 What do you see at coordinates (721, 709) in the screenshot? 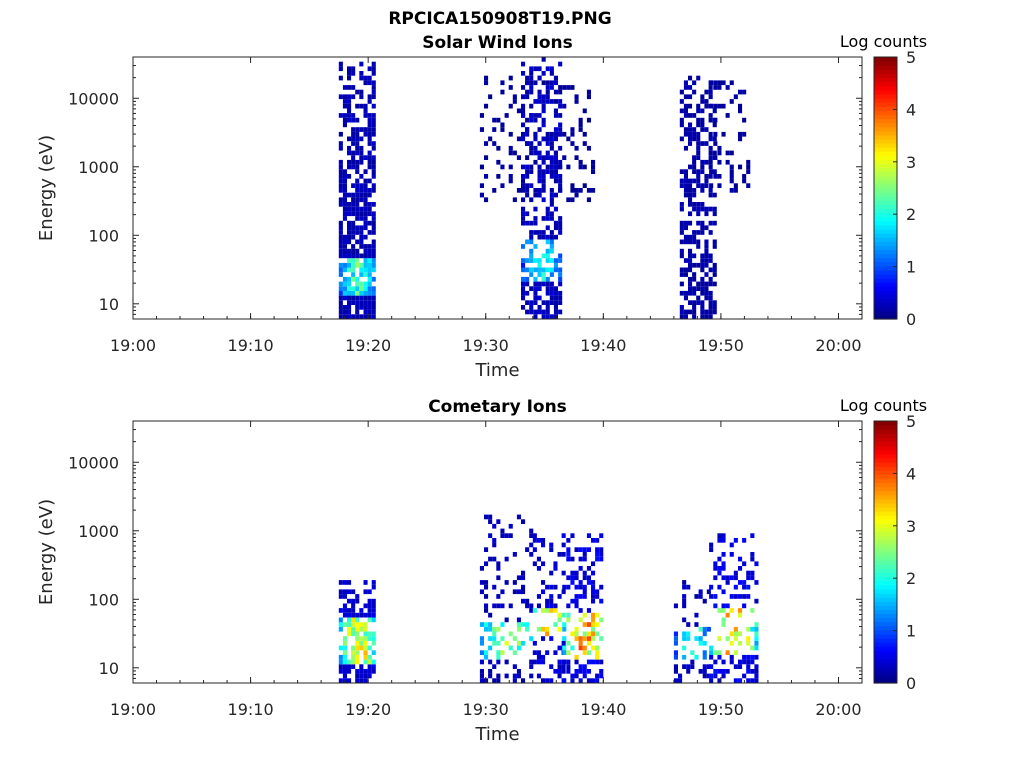
I see `x-tick-label: 19:50` at bounding box center [721, 709].